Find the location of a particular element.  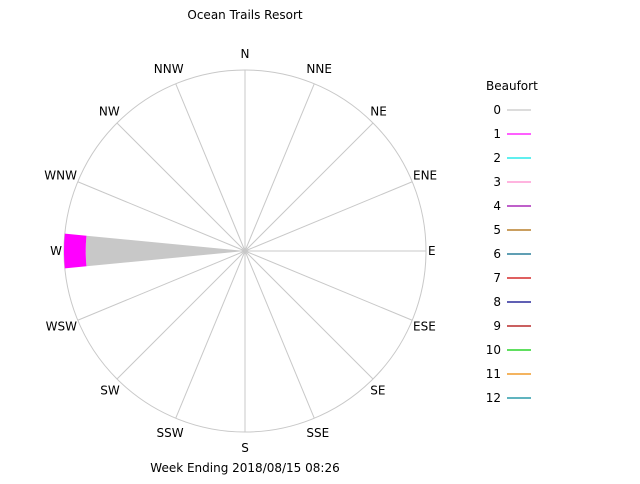

spoke-ese is located at coordinates (328, 285).